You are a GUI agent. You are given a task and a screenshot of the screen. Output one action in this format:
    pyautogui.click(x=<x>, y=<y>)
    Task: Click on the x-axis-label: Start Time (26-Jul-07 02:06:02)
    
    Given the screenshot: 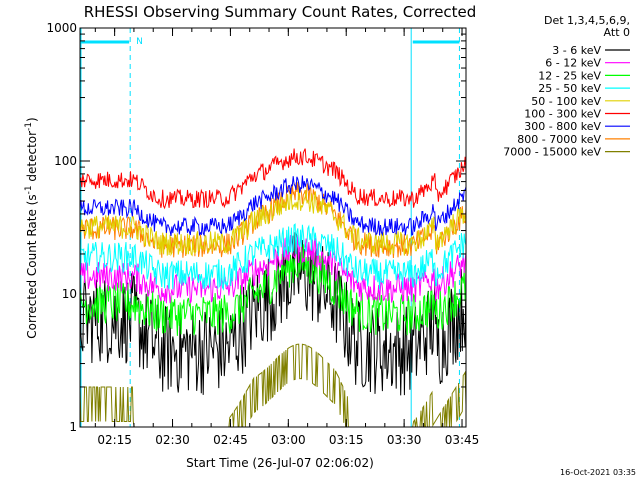 What is the action you would take?
    pyautogui.click(x=280, y=463)
    